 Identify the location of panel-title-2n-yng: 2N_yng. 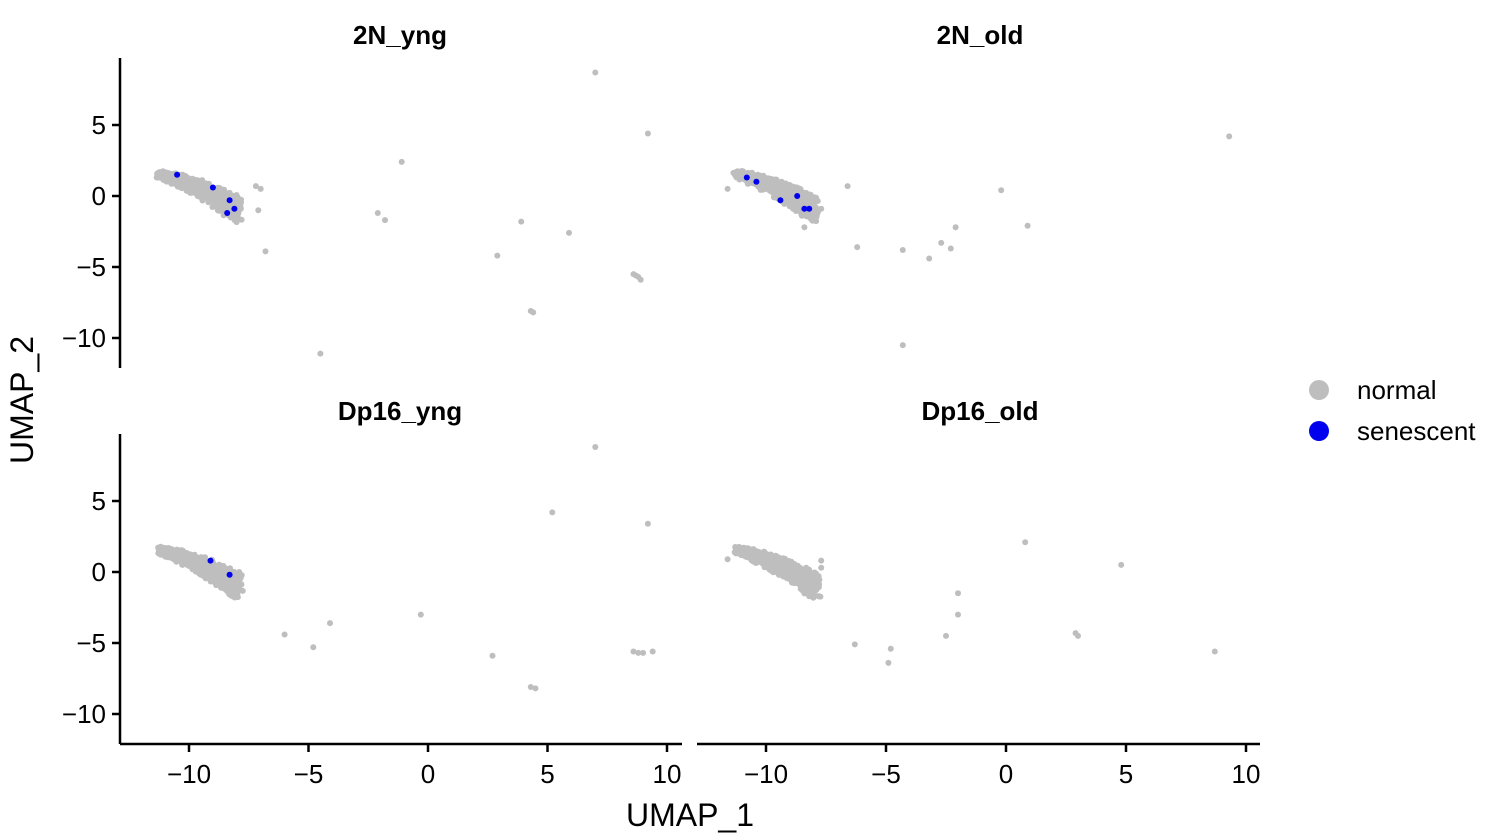
(400, 35).